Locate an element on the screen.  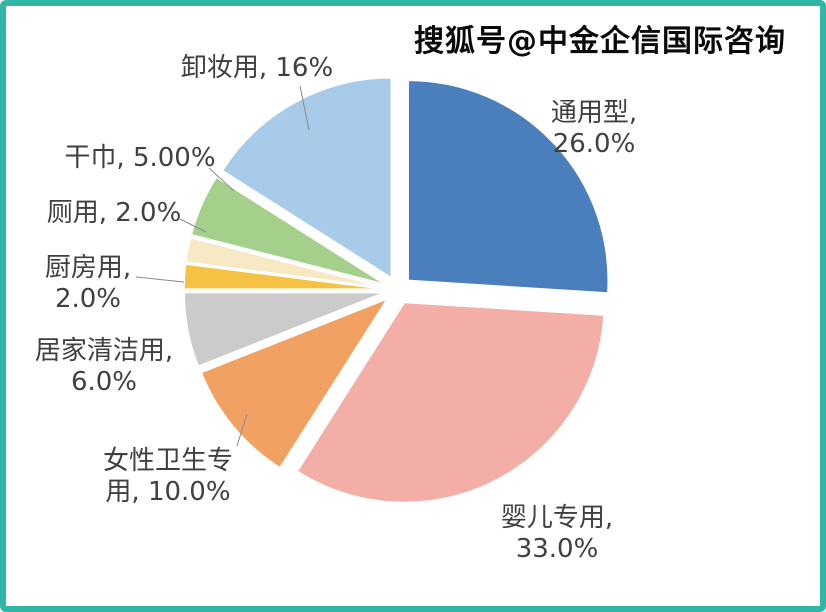
slice-label-line: 26.0% is located at coordinates (594, 144).